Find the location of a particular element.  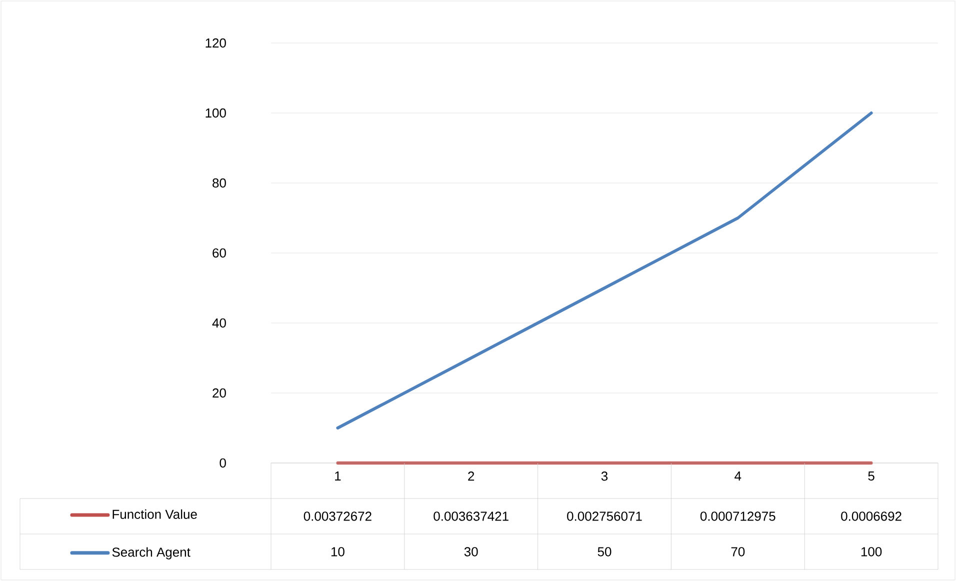

legend-label: Function Value is located at coordinates (154, 514).